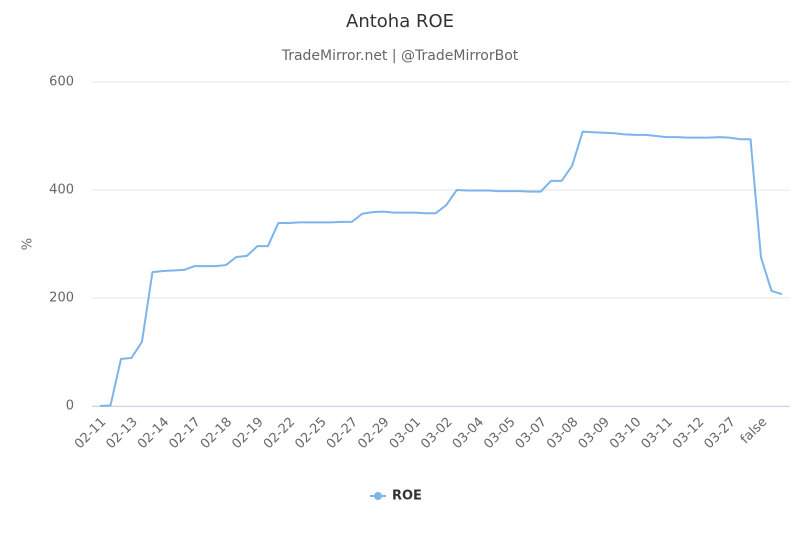 This screenshot has width=800, height=533. I want to click on y-axis-label: %, so click(28, 244).